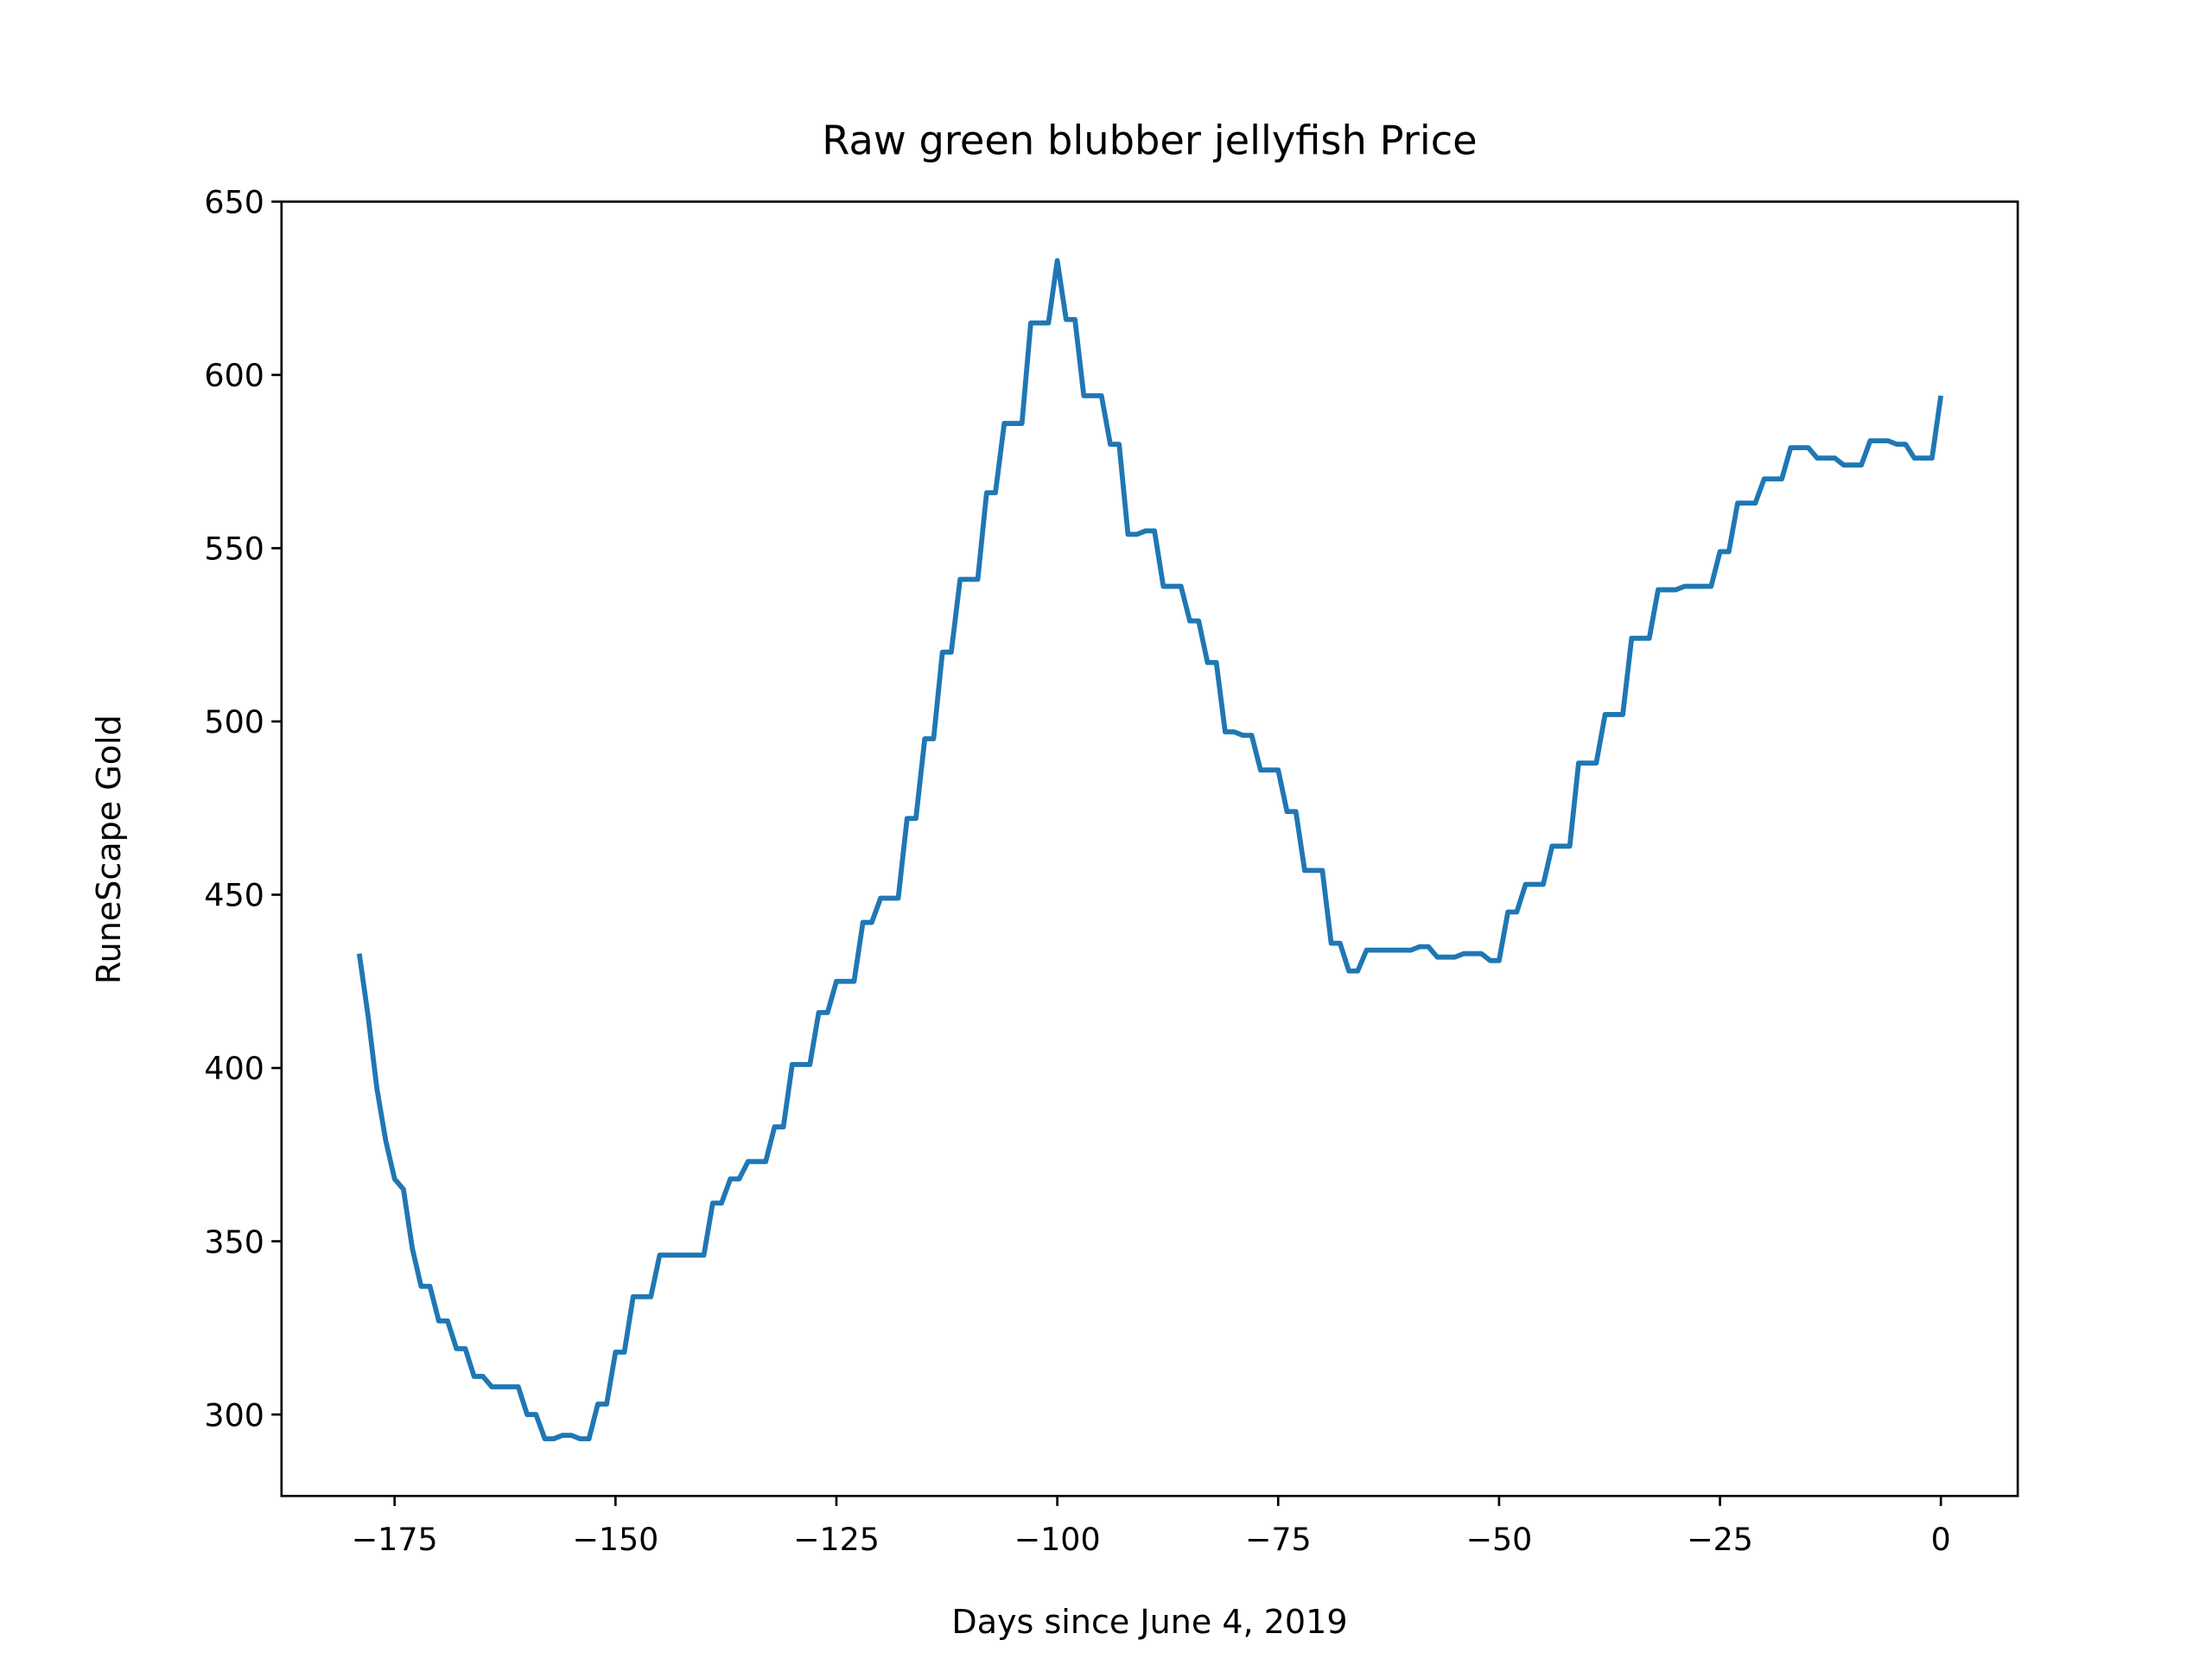 The height and width of the screenshot is (1659, 2212). What do you see at coordinates (234, 1068) in the screenshot?
I see `y-tick-label: 400` at bounding box center [234, 1068].